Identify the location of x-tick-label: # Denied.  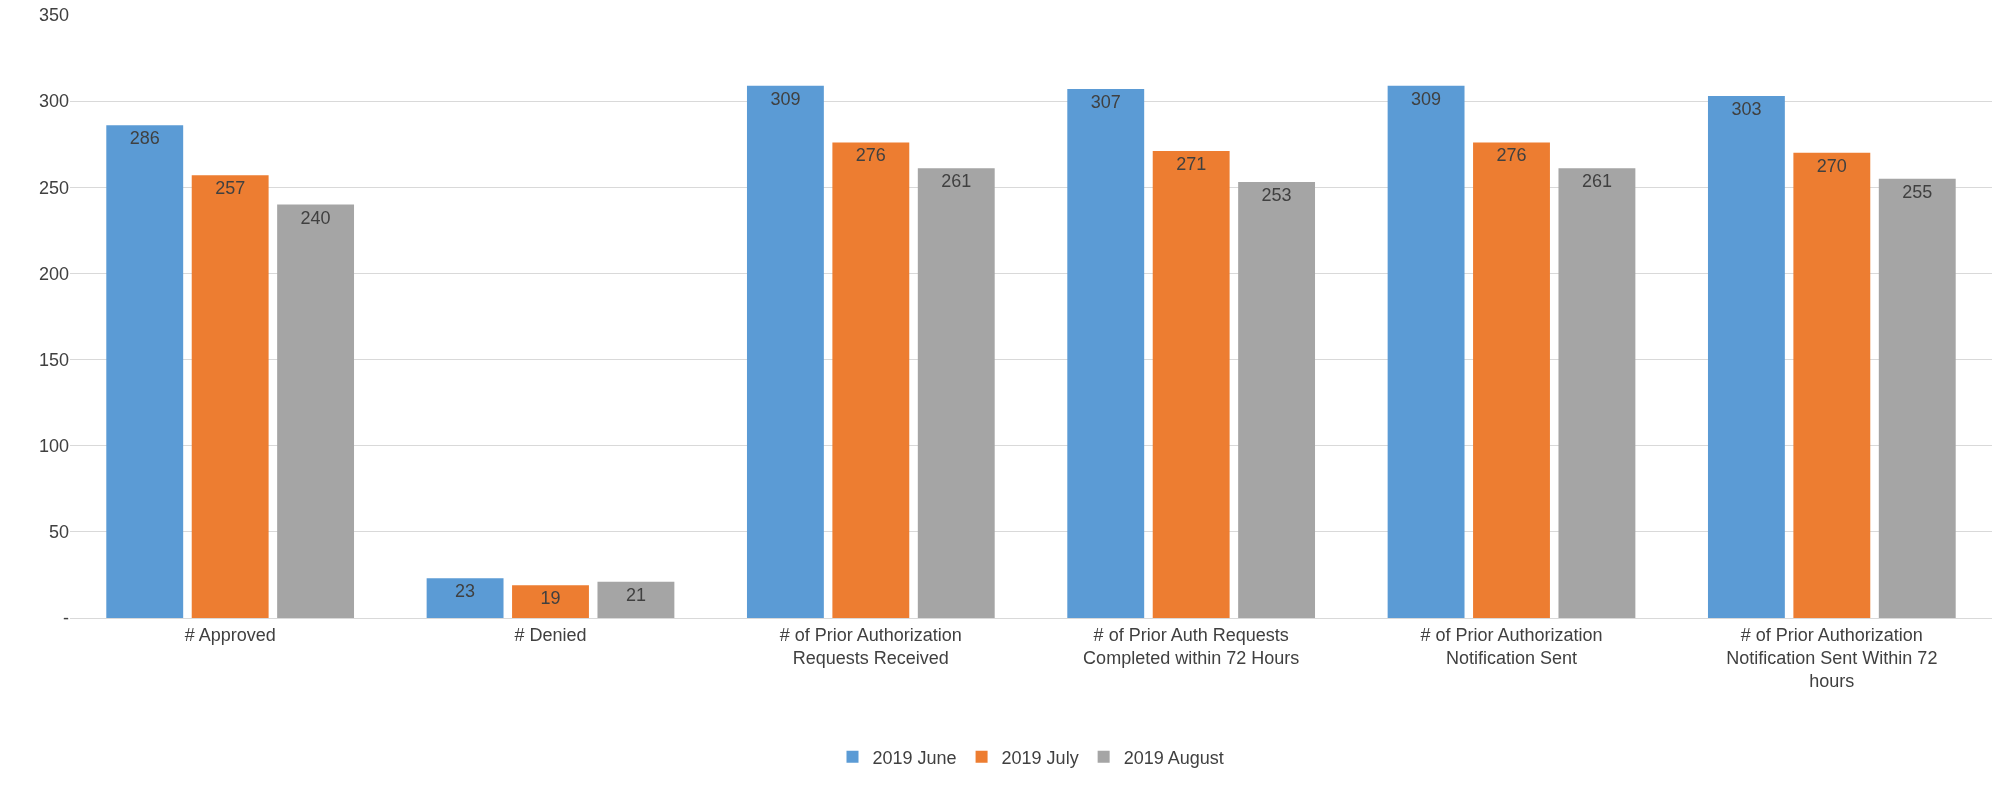
(550, 634).